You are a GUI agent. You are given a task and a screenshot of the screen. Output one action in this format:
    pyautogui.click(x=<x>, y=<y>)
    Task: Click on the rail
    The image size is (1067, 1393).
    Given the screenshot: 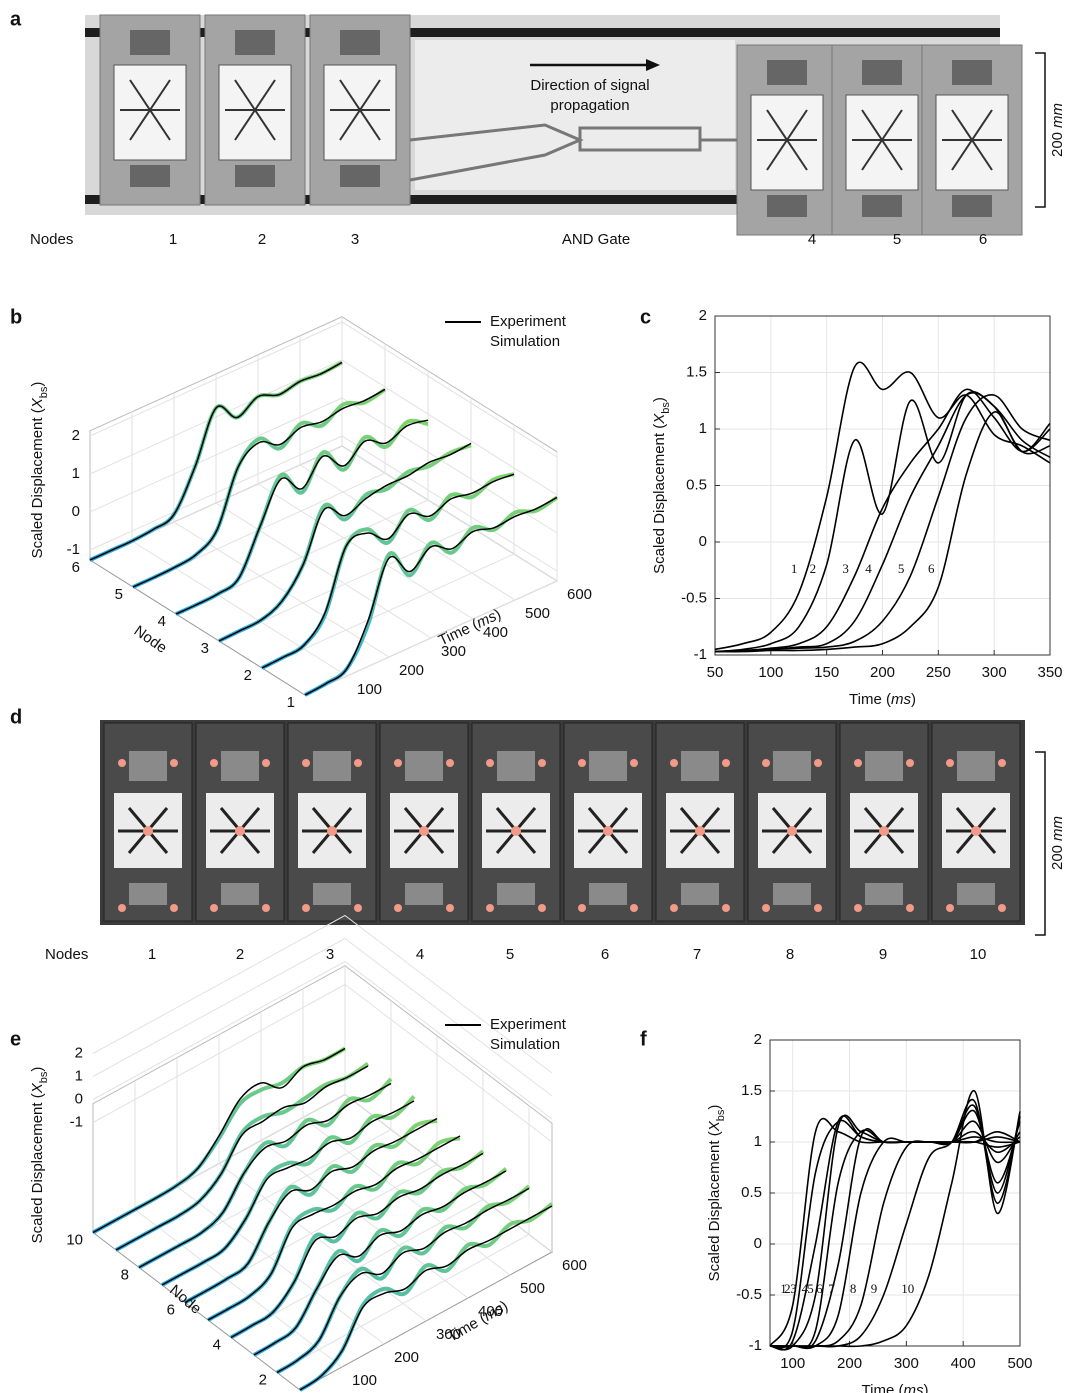 What is the action you would take?
    pyautogui.click(x=542, y=32)
    